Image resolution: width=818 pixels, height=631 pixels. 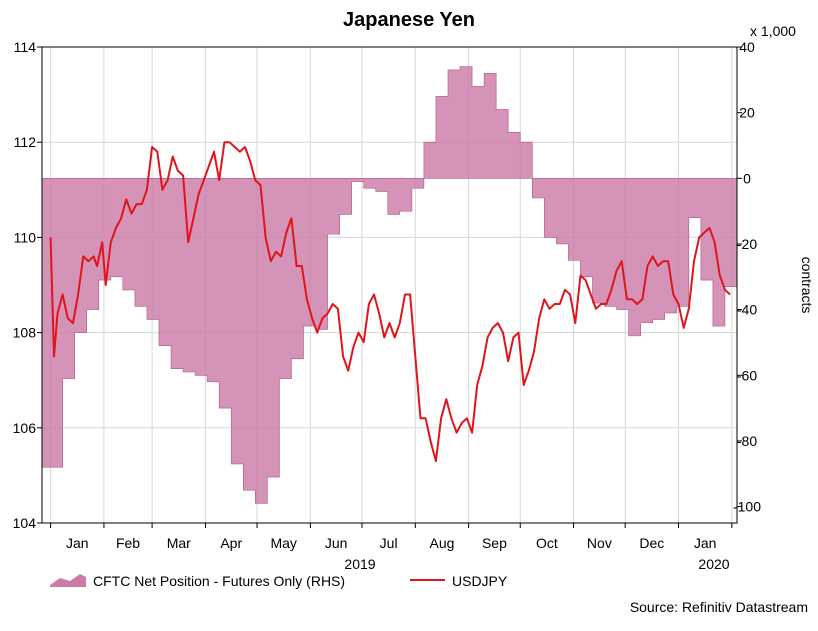 I want to click on x-tick-label: Apr, so click(x=231, y=543).